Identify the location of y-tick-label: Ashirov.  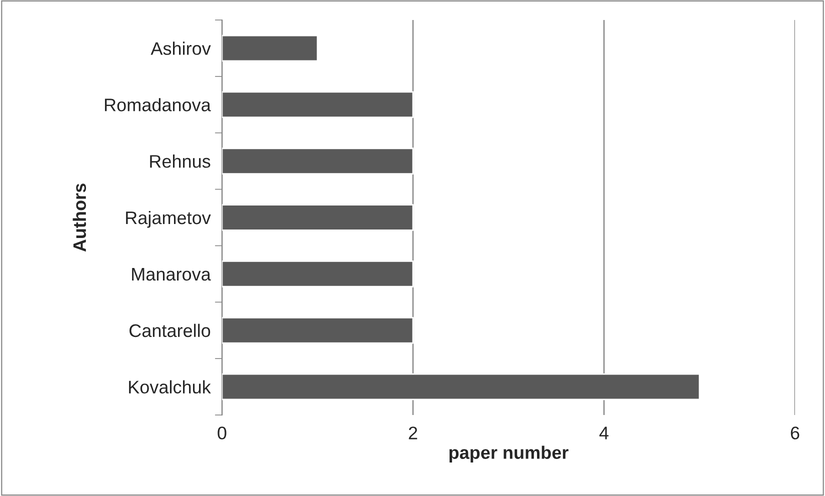
(180, 48).